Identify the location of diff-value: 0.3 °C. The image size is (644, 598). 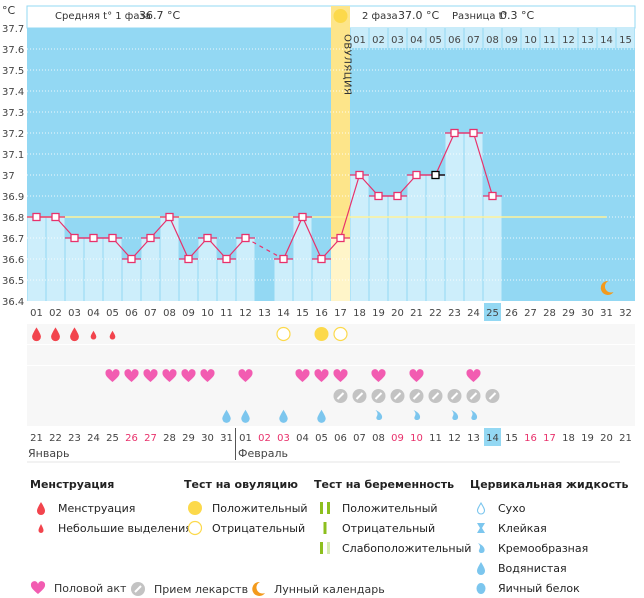
(517, 15).